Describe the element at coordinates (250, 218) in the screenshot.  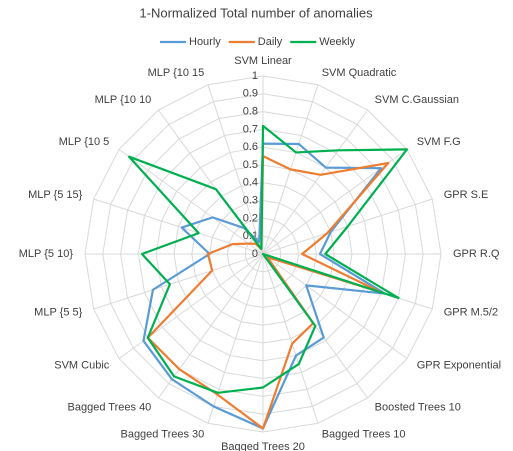
I see `r-tick-label: 0.2` at that location.